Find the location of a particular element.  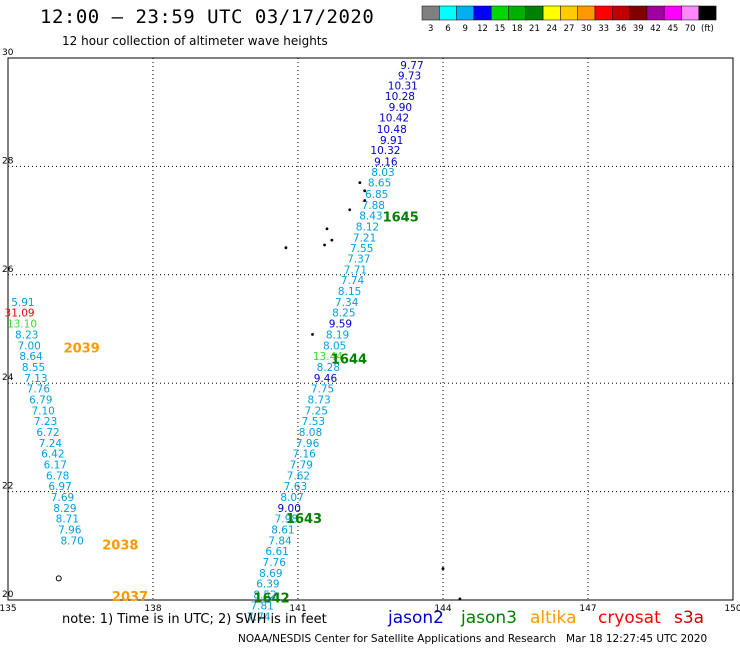

wave-height-label: 8.25 is located at coordinates (343, 314).